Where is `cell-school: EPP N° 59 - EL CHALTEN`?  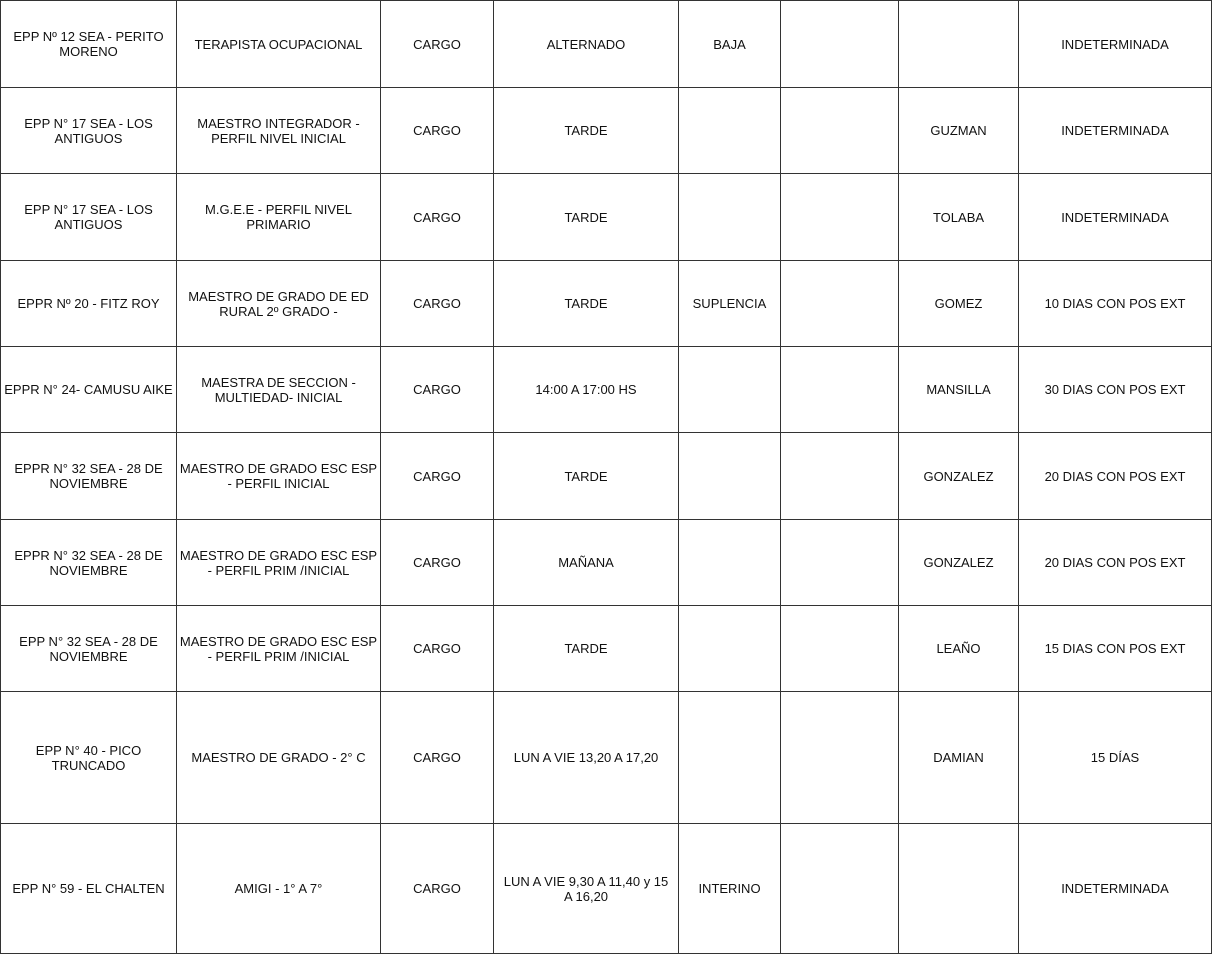 cell-school: EPP N° 59 - EL CHALTEN is located at coordinates (88, 888).